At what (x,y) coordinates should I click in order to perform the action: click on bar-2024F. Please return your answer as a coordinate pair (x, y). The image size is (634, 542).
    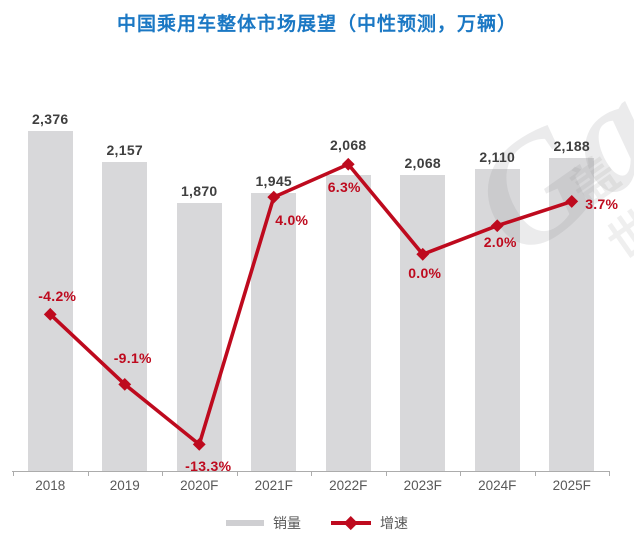
    Looking at the image, I should click on (497, 320).